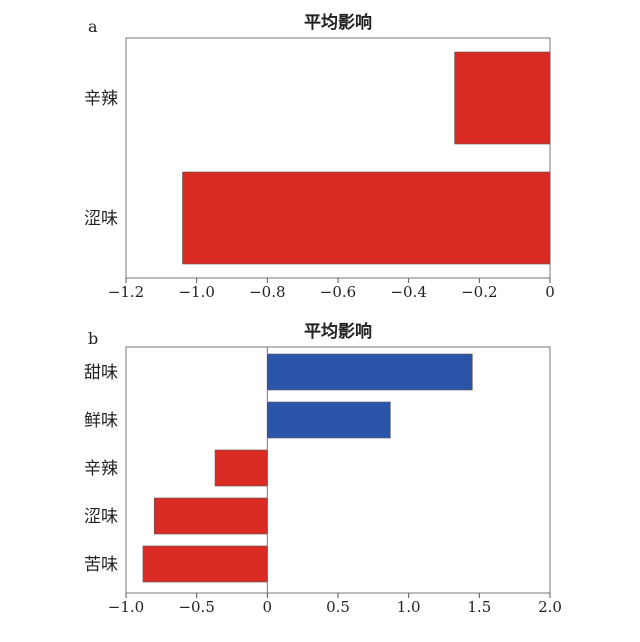 This screenshot has width=640, height=642. Describe the element at coordinates (408, 292) in the screenshot. I see `x-tick-label: −0.4` at that location.